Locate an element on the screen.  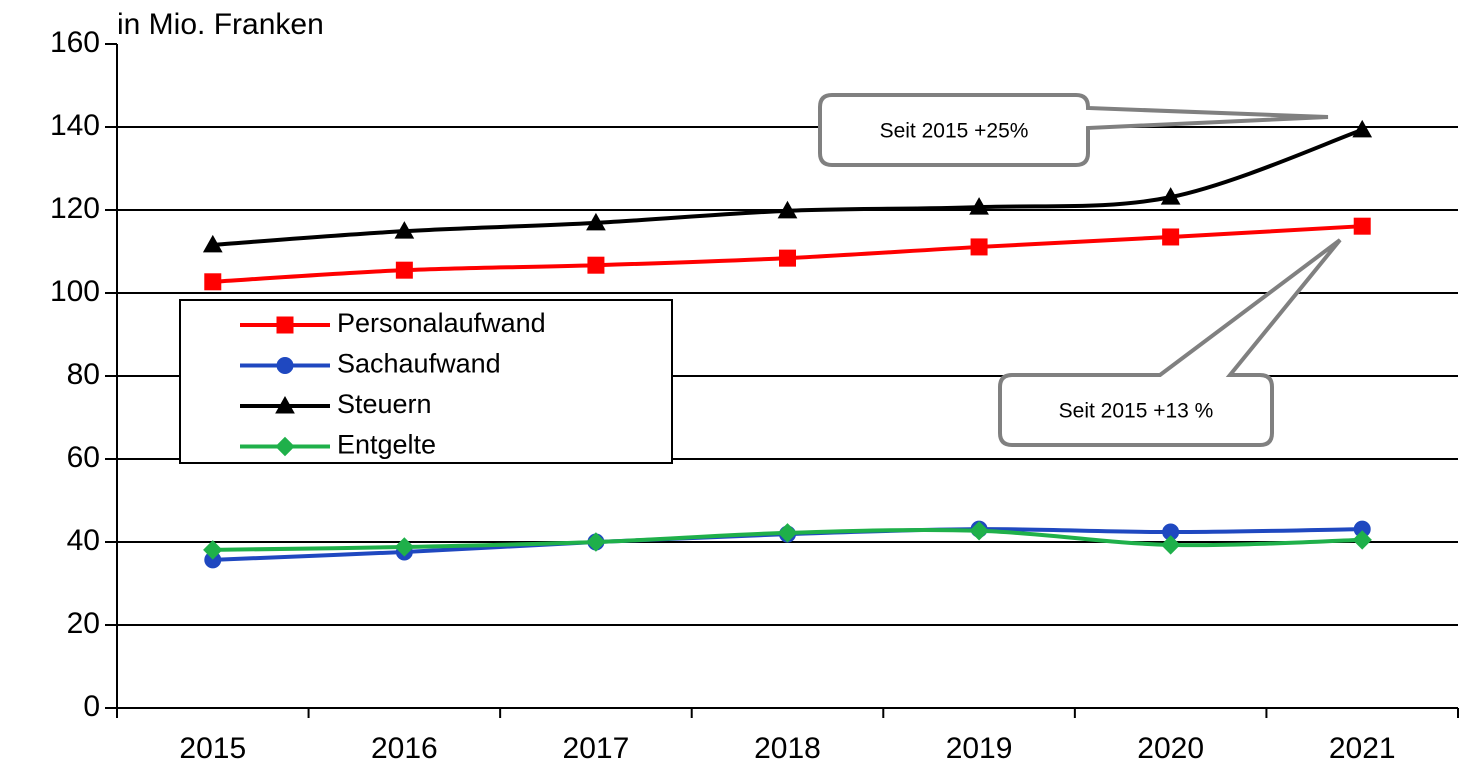
y-tick-label: 0 is located at coordinates (91, 706).